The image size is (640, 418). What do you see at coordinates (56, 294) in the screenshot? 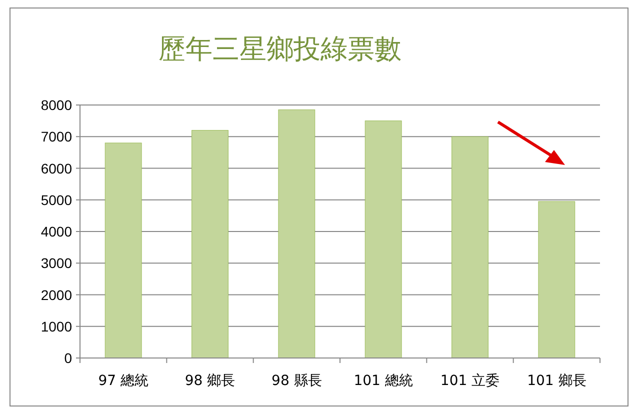
I see `y-tick-label: 2000` at bounding box center [56, 294].